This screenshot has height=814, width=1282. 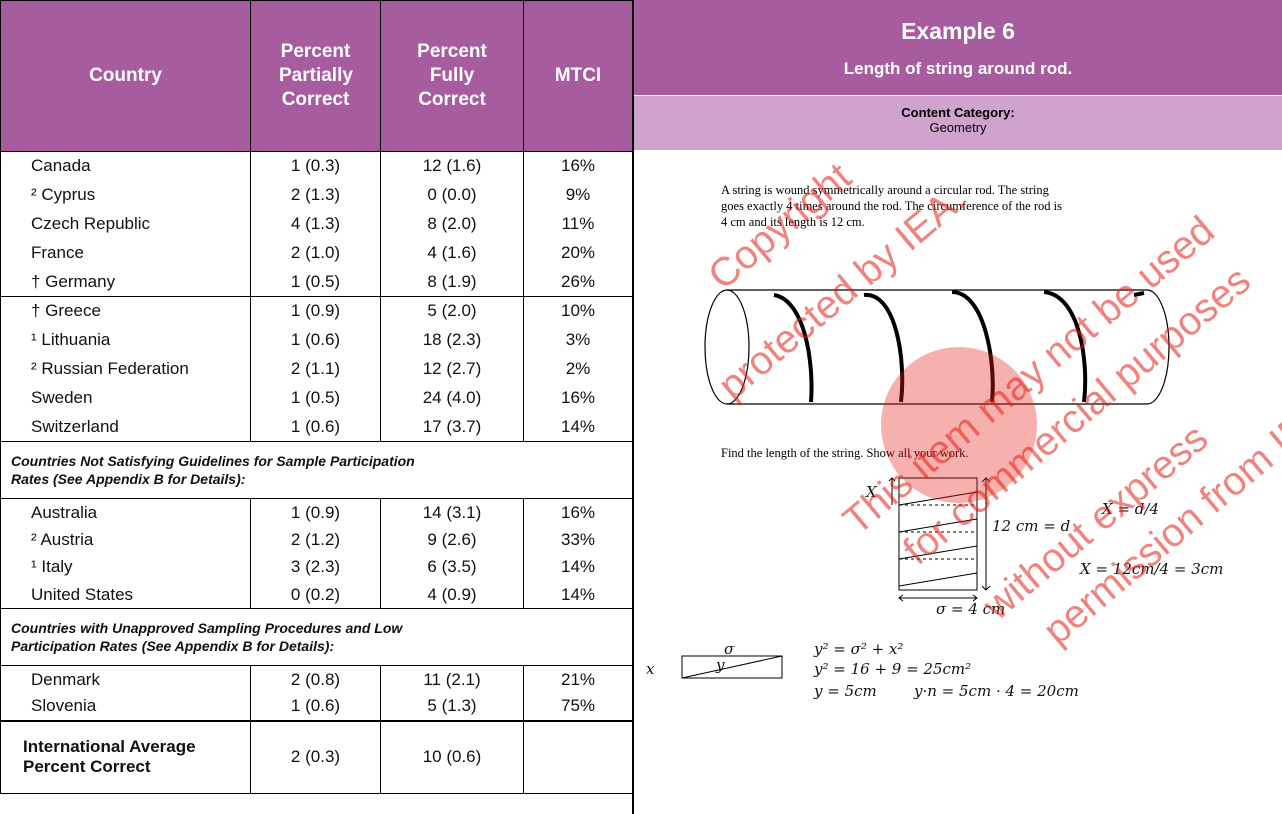 I want to click on fully-cell: 5 (1.3), so click(x=452, y=707).